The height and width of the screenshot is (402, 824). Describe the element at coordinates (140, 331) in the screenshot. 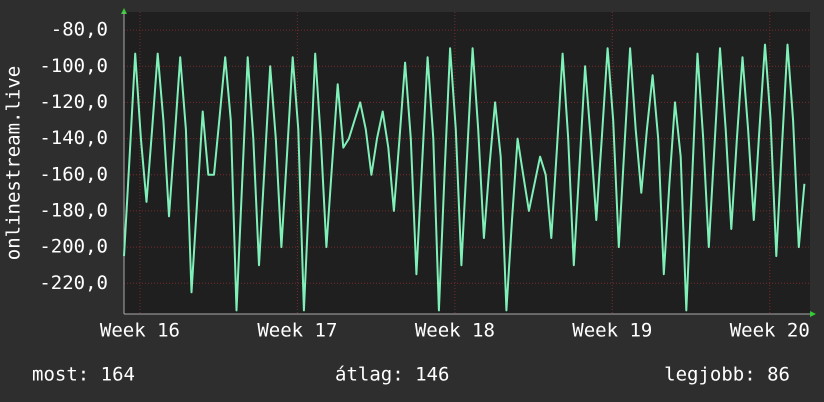

I see `x-tick-label: Week 16` at that location.